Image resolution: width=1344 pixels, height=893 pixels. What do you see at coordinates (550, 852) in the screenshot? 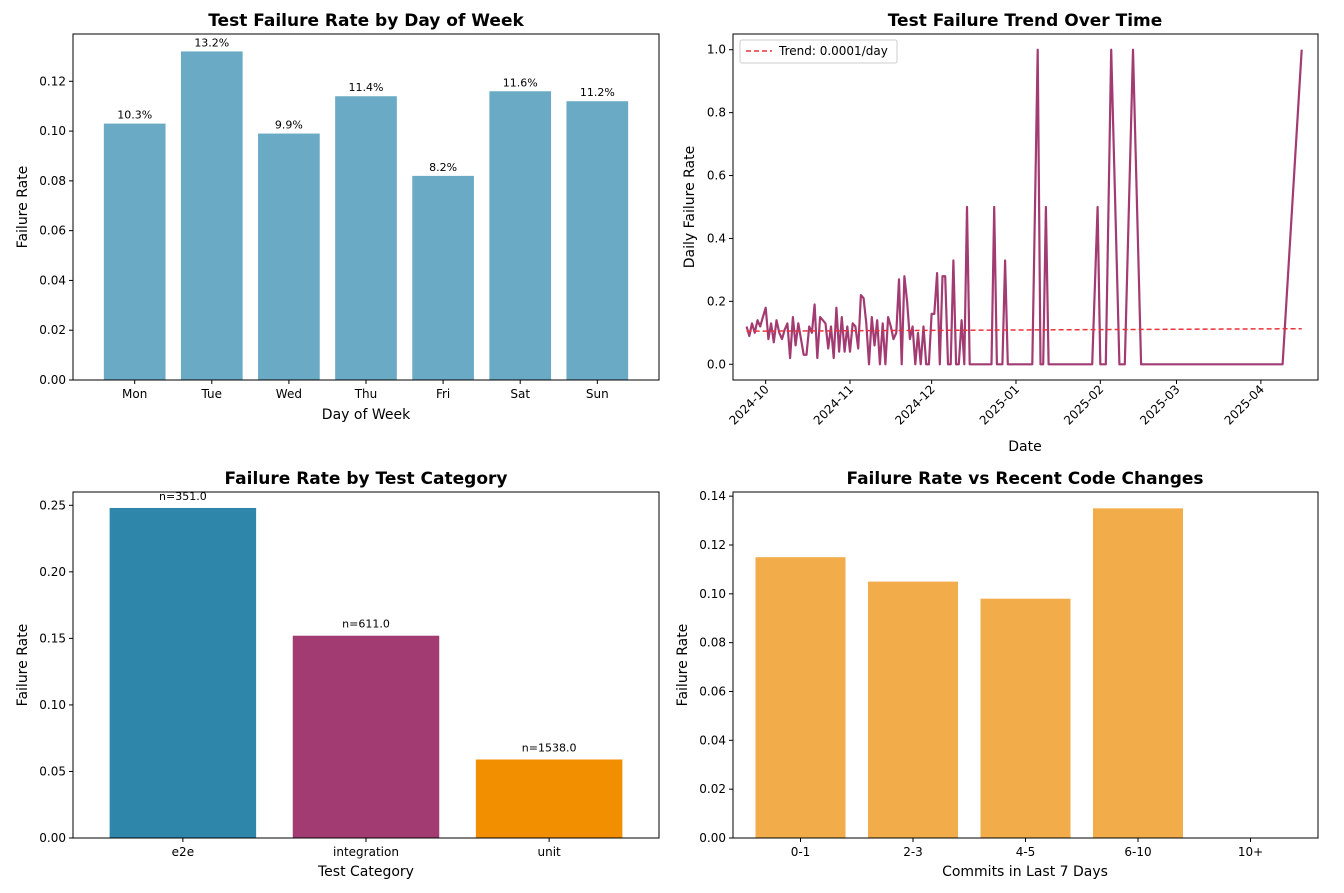
I see `x-tick-label: unit` at bounding box center [550, 852].